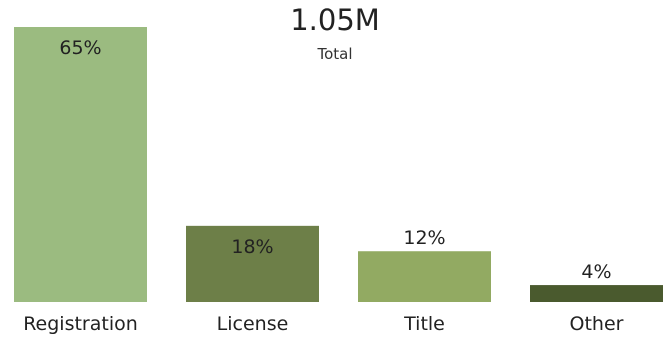 This screenshot has height=337, width=670. What do you see at coordinates (253, 324) in the screenshot?
I see `category-label-license: License` at bounding box center [253, 324].